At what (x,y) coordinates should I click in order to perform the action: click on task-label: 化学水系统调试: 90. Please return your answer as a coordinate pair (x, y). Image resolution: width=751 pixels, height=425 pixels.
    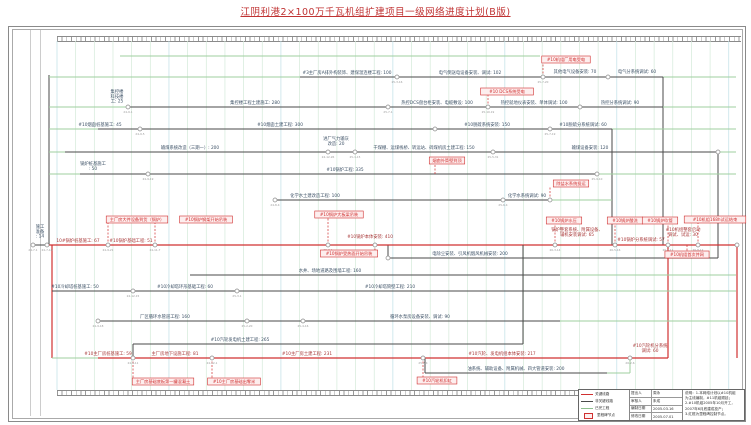
    Looking at the image, I should click on (527, 195).